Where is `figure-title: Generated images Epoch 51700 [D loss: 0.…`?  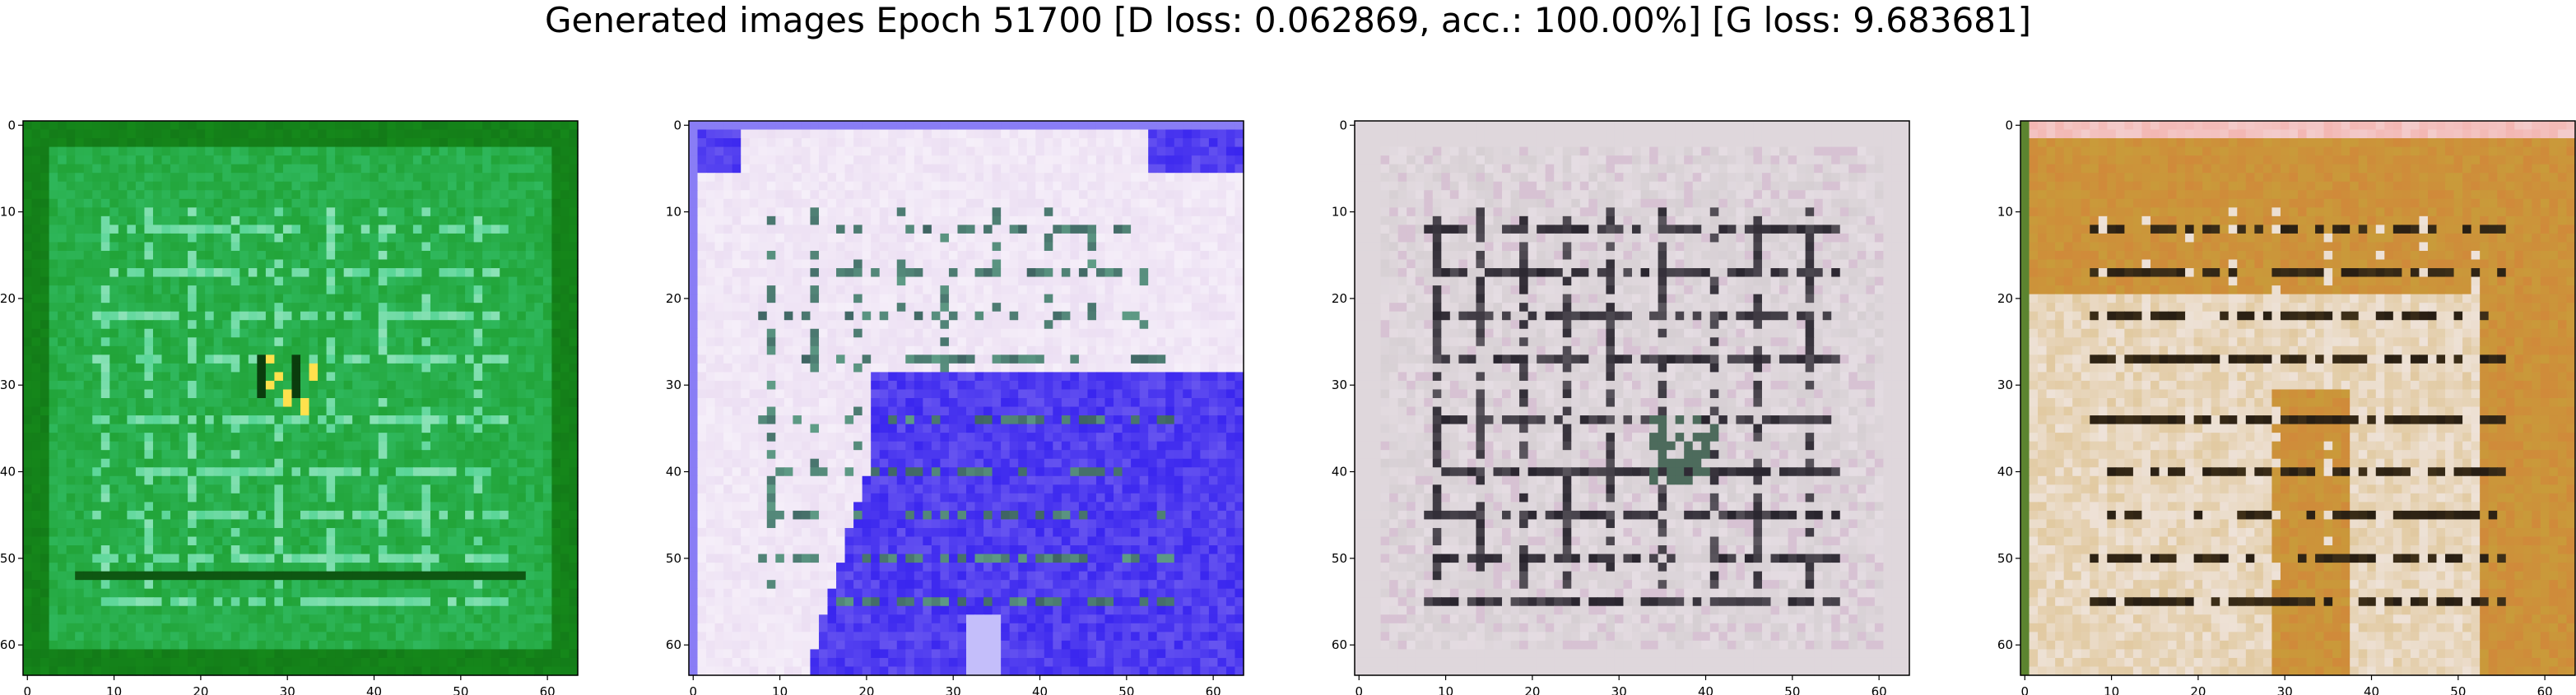
figure-title: Generated images Epoch 51700 [D loss: 0.… is located at coordinates (1288, 20).